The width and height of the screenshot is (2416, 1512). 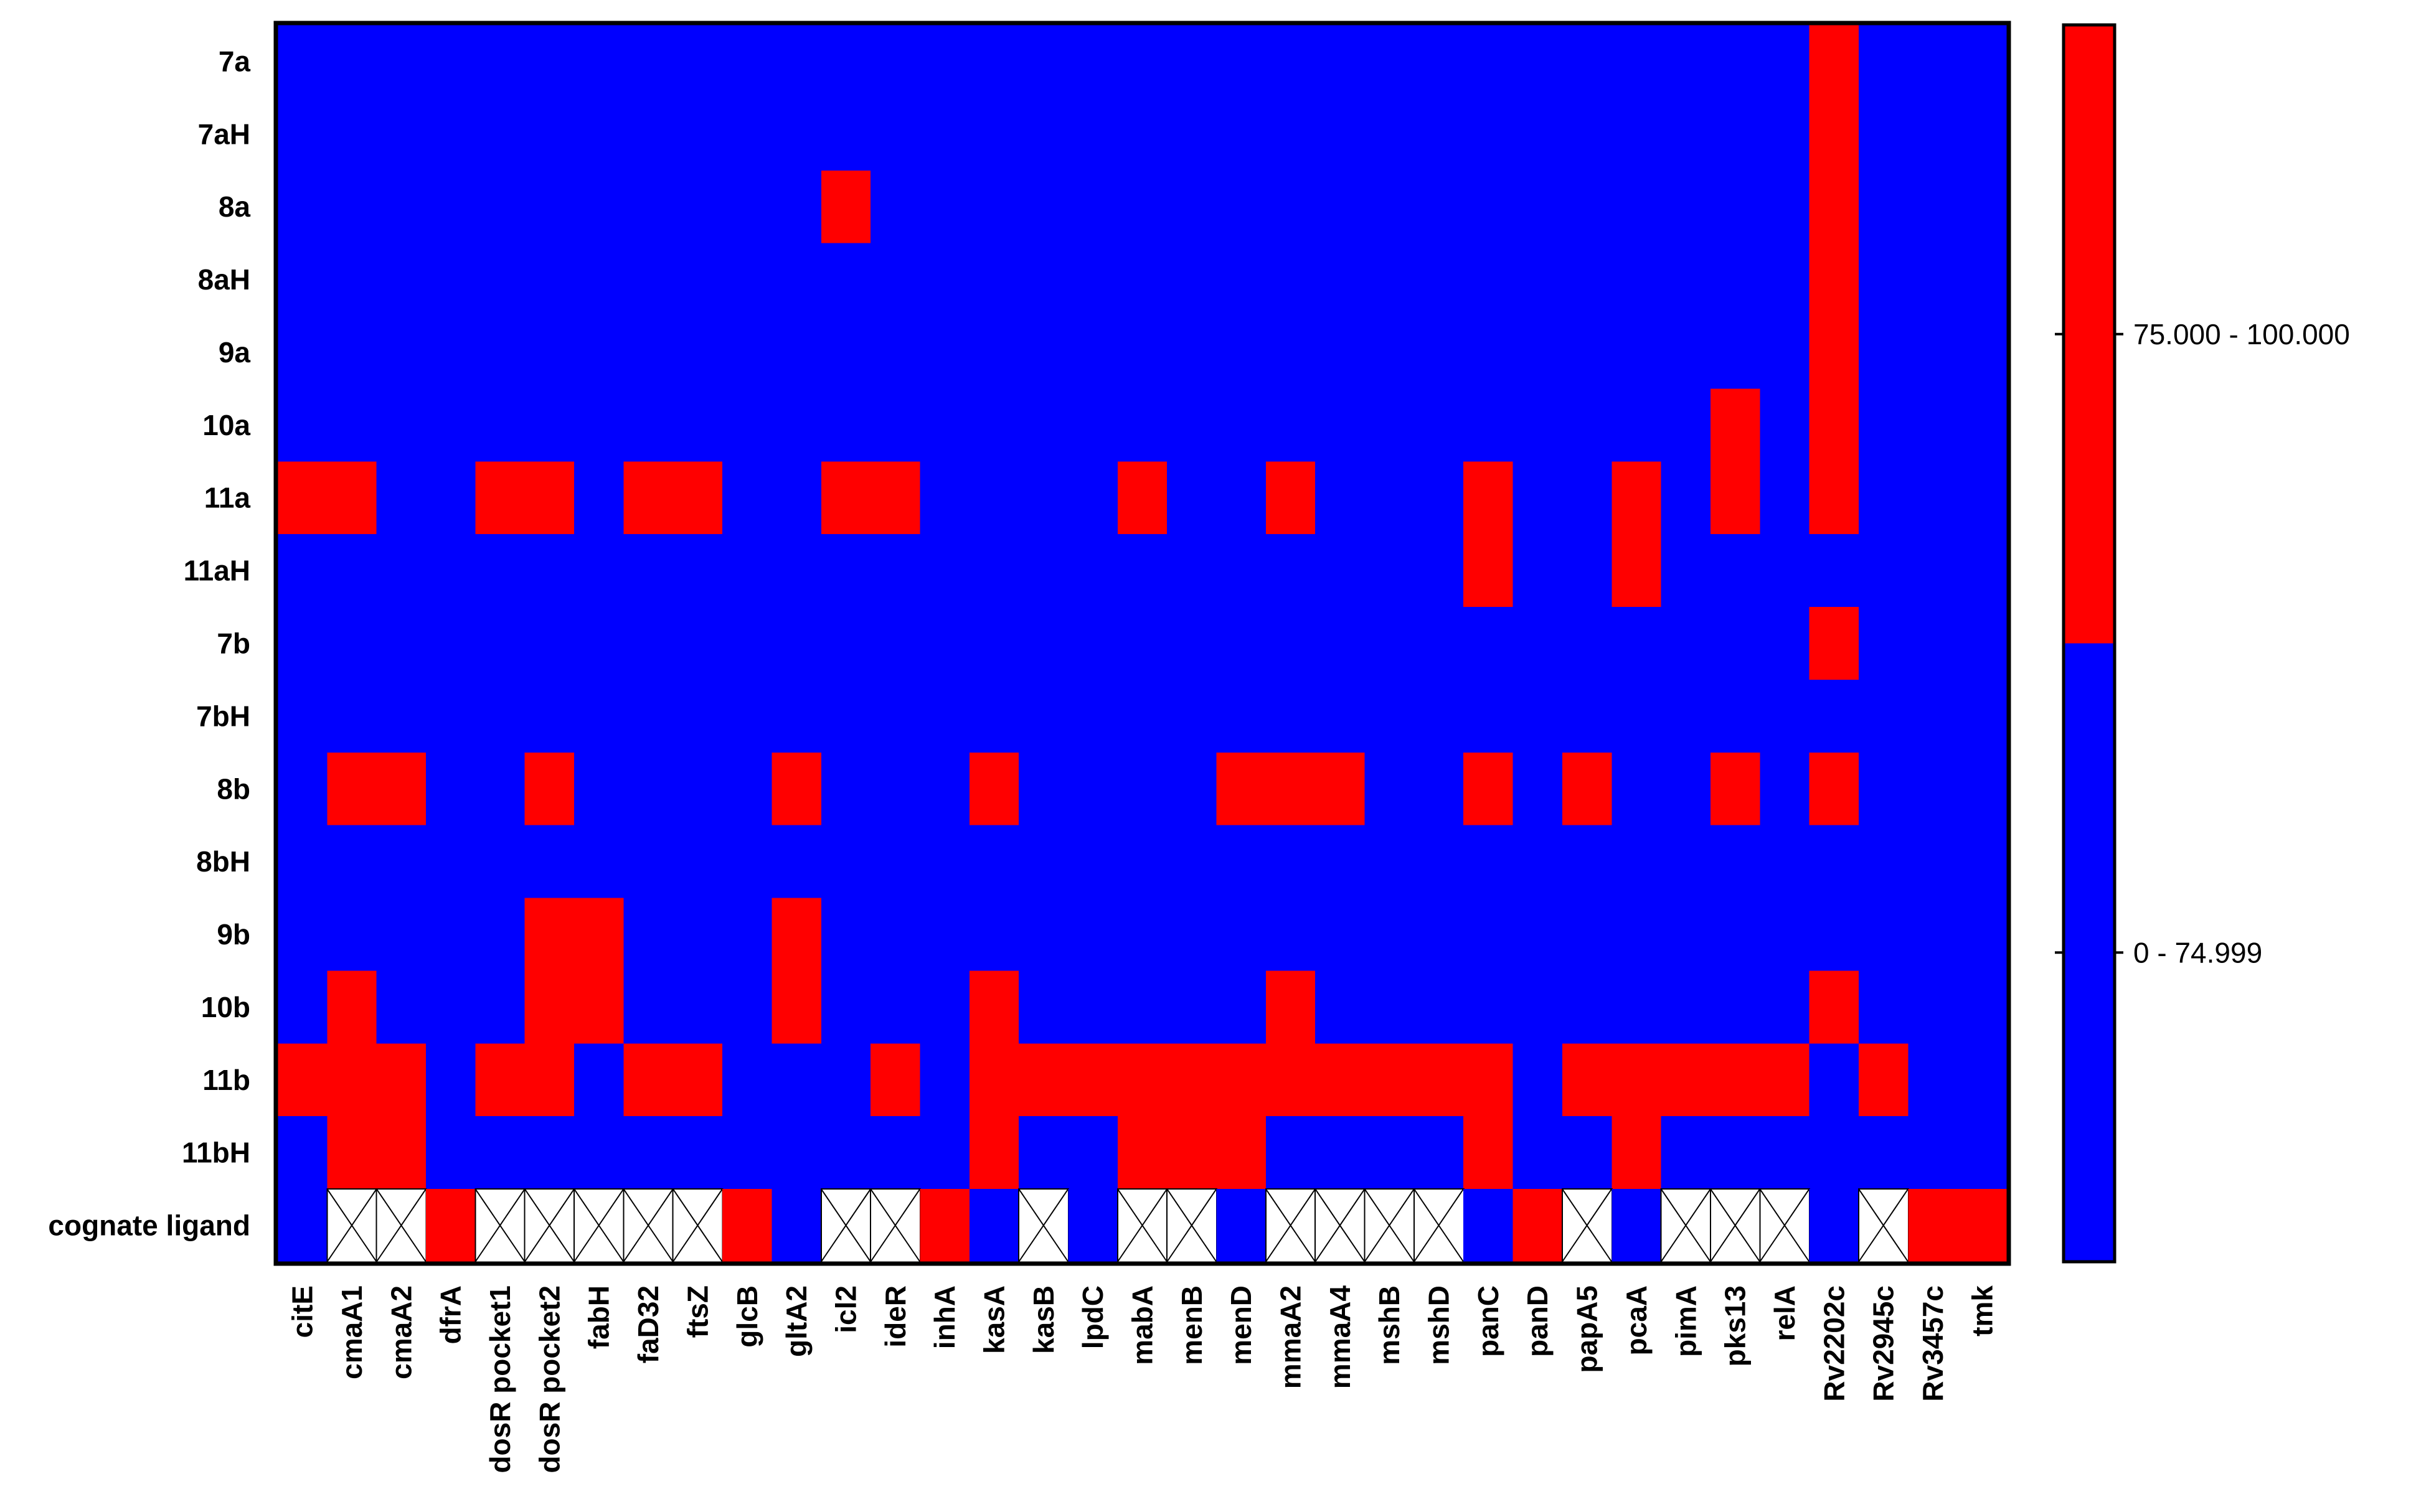 What do you see at coordinates (500, 1379) in the screenshot?
I see `column-label: dosR pocket1` at bounding box center [500, 1379].